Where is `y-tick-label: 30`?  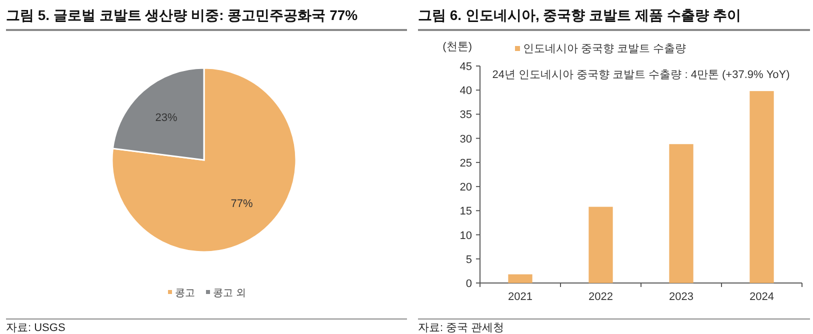 y-tick-label: 30 is located at coordinates (466, 139).